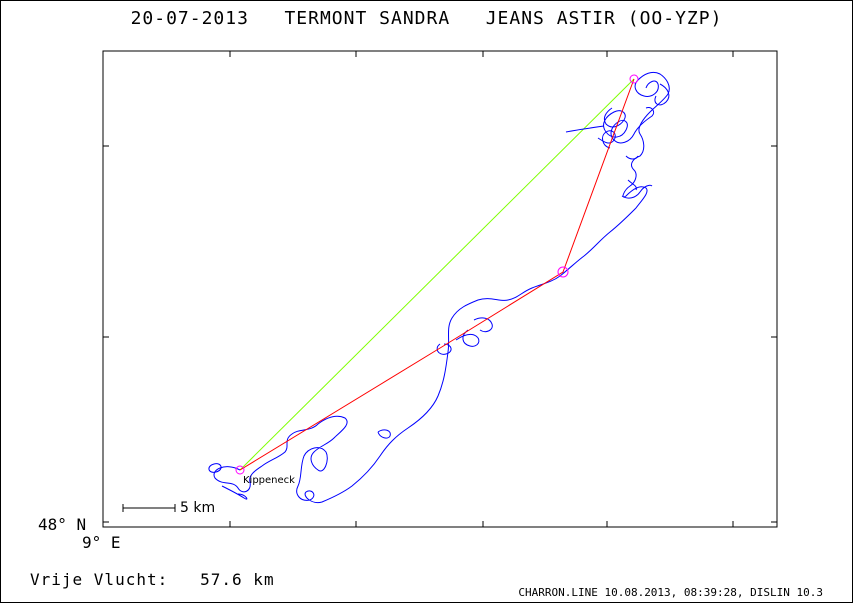  What do you see at coordinates (189, 18) in the screenshot?
I see `flight-date: 20-07-2013` at bounding box center [189, 18].